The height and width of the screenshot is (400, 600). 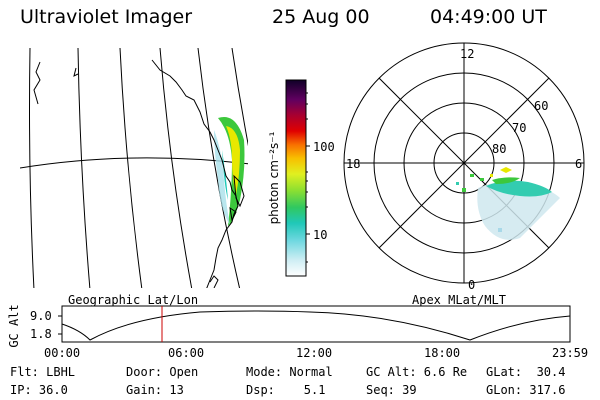 I want to click on colorbar, so click(x=297, y=178).